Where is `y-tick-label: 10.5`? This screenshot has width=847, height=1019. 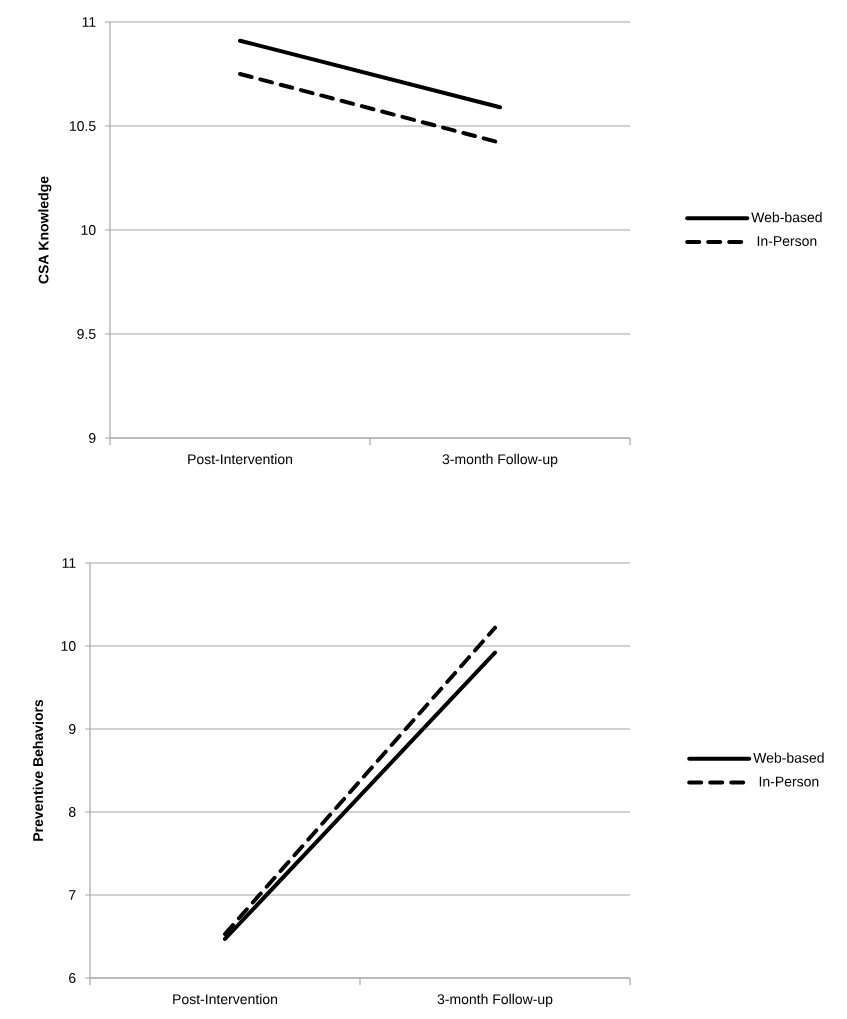
y-tick-label: 10.5 is located at coordinates (82, 126).